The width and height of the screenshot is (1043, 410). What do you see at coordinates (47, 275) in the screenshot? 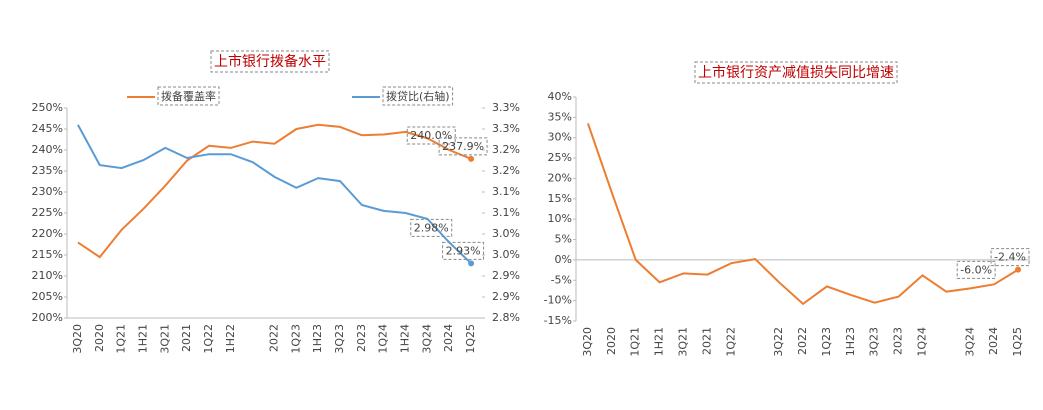
I see `y-tick-label: 210%` at bounding box center [47, 275].